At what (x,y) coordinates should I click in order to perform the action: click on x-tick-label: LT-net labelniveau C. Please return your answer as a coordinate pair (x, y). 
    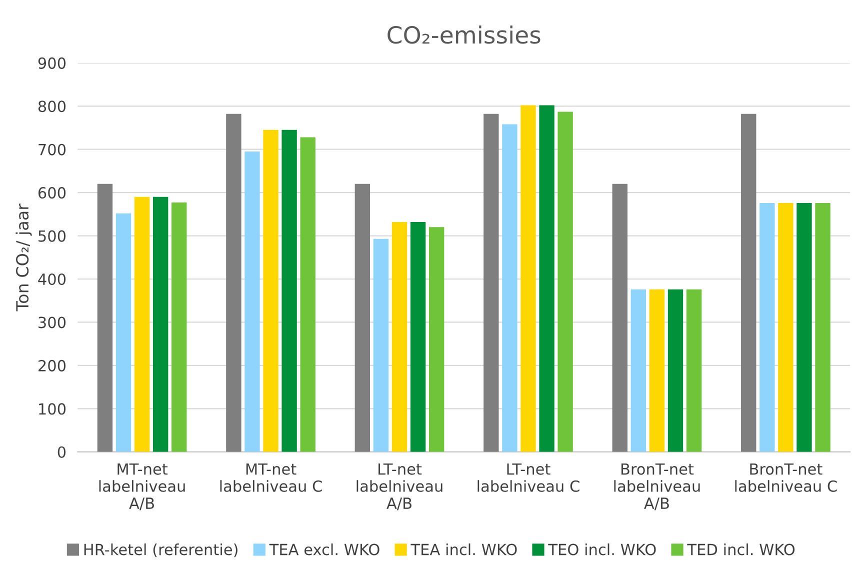
    Looking at the image, I should click on (529, 477).